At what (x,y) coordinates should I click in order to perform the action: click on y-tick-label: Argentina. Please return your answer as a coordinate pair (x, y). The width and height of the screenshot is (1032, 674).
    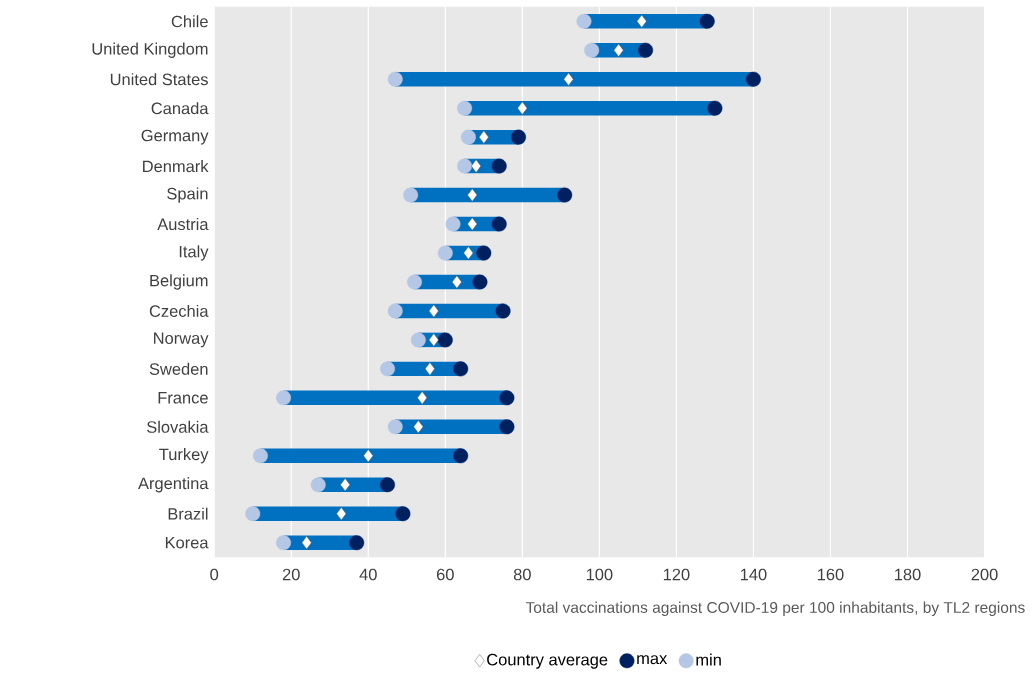
    Looking at the image, I should click on (173, 484).